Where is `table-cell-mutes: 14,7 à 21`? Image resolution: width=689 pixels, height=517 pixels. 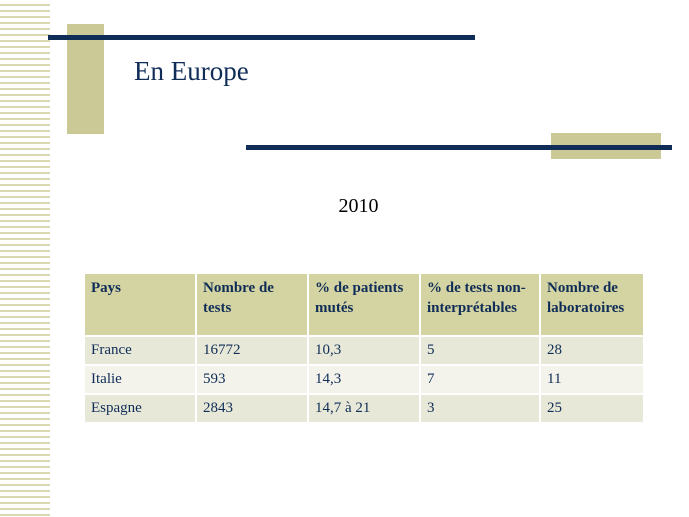
table-cell-mutes: 14,7 à 21 is located at coordinates (364, 407).